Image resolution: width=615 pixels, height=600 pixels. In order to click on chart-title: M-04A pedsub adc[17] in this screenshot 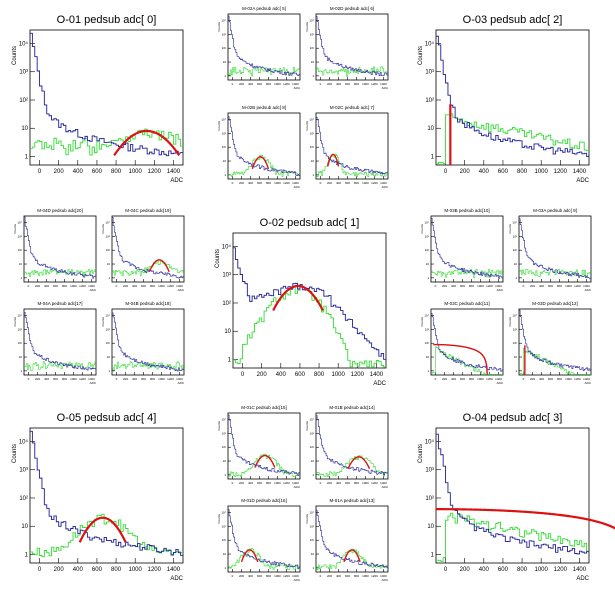, I will do `click(59, 303)`.